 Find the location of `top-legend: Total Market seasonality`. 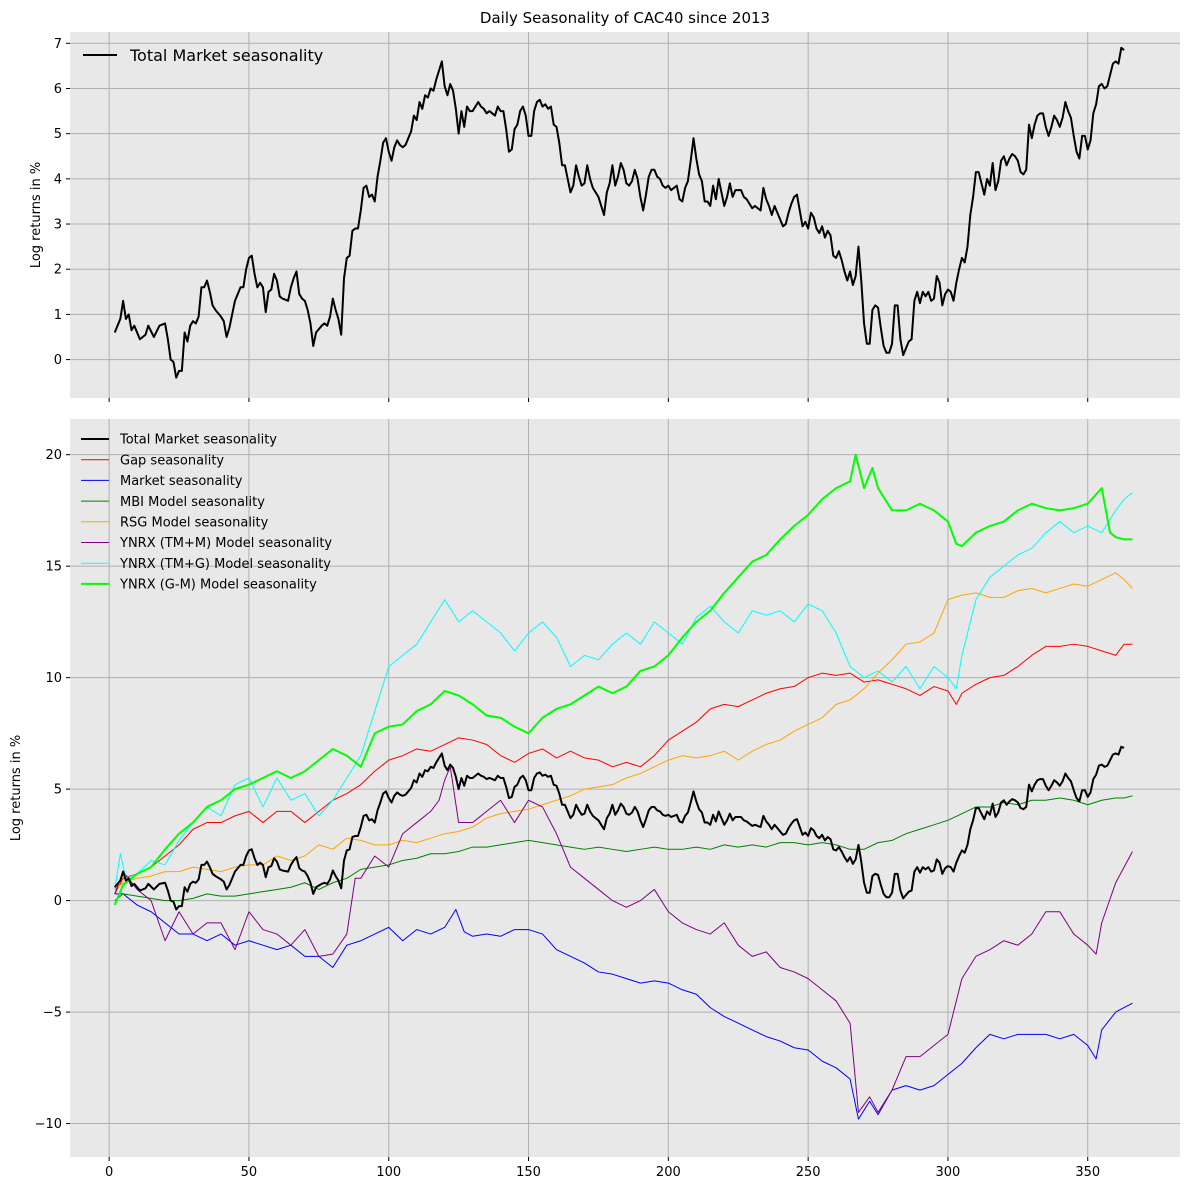

top-legend: Total Market seasonality is located at coordinates (203, 55).